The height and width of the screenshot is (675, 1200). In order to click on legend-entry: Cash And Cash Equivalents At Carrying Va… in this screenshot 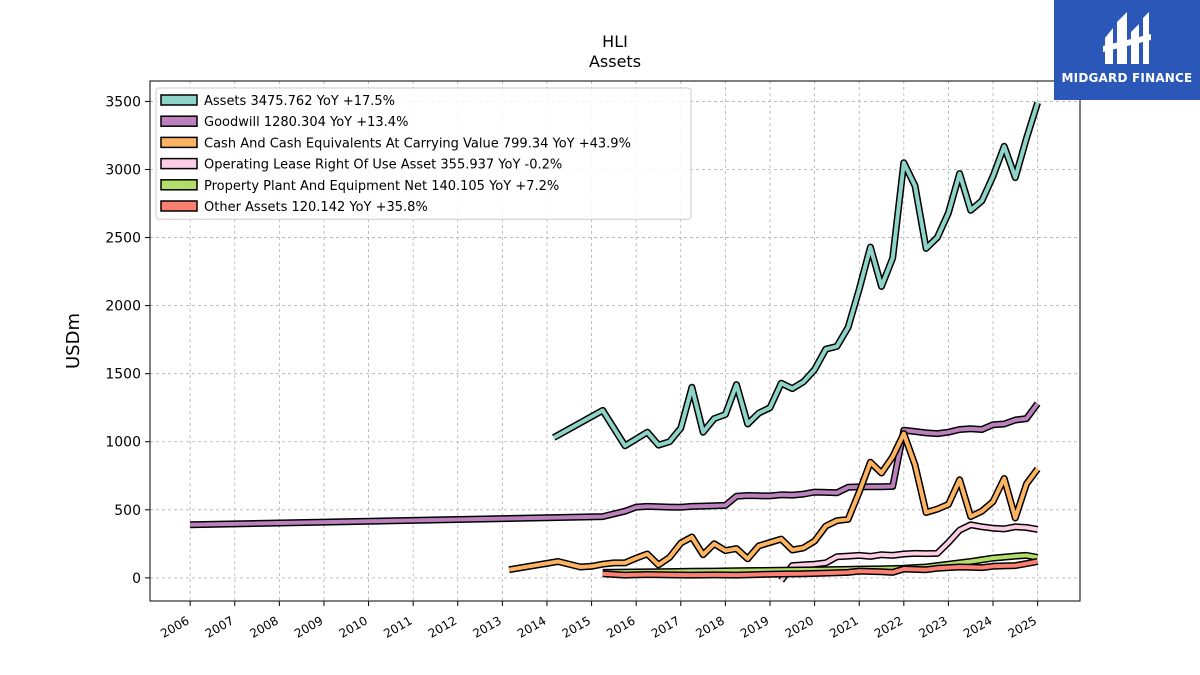, I will do `click(417, 143)`.